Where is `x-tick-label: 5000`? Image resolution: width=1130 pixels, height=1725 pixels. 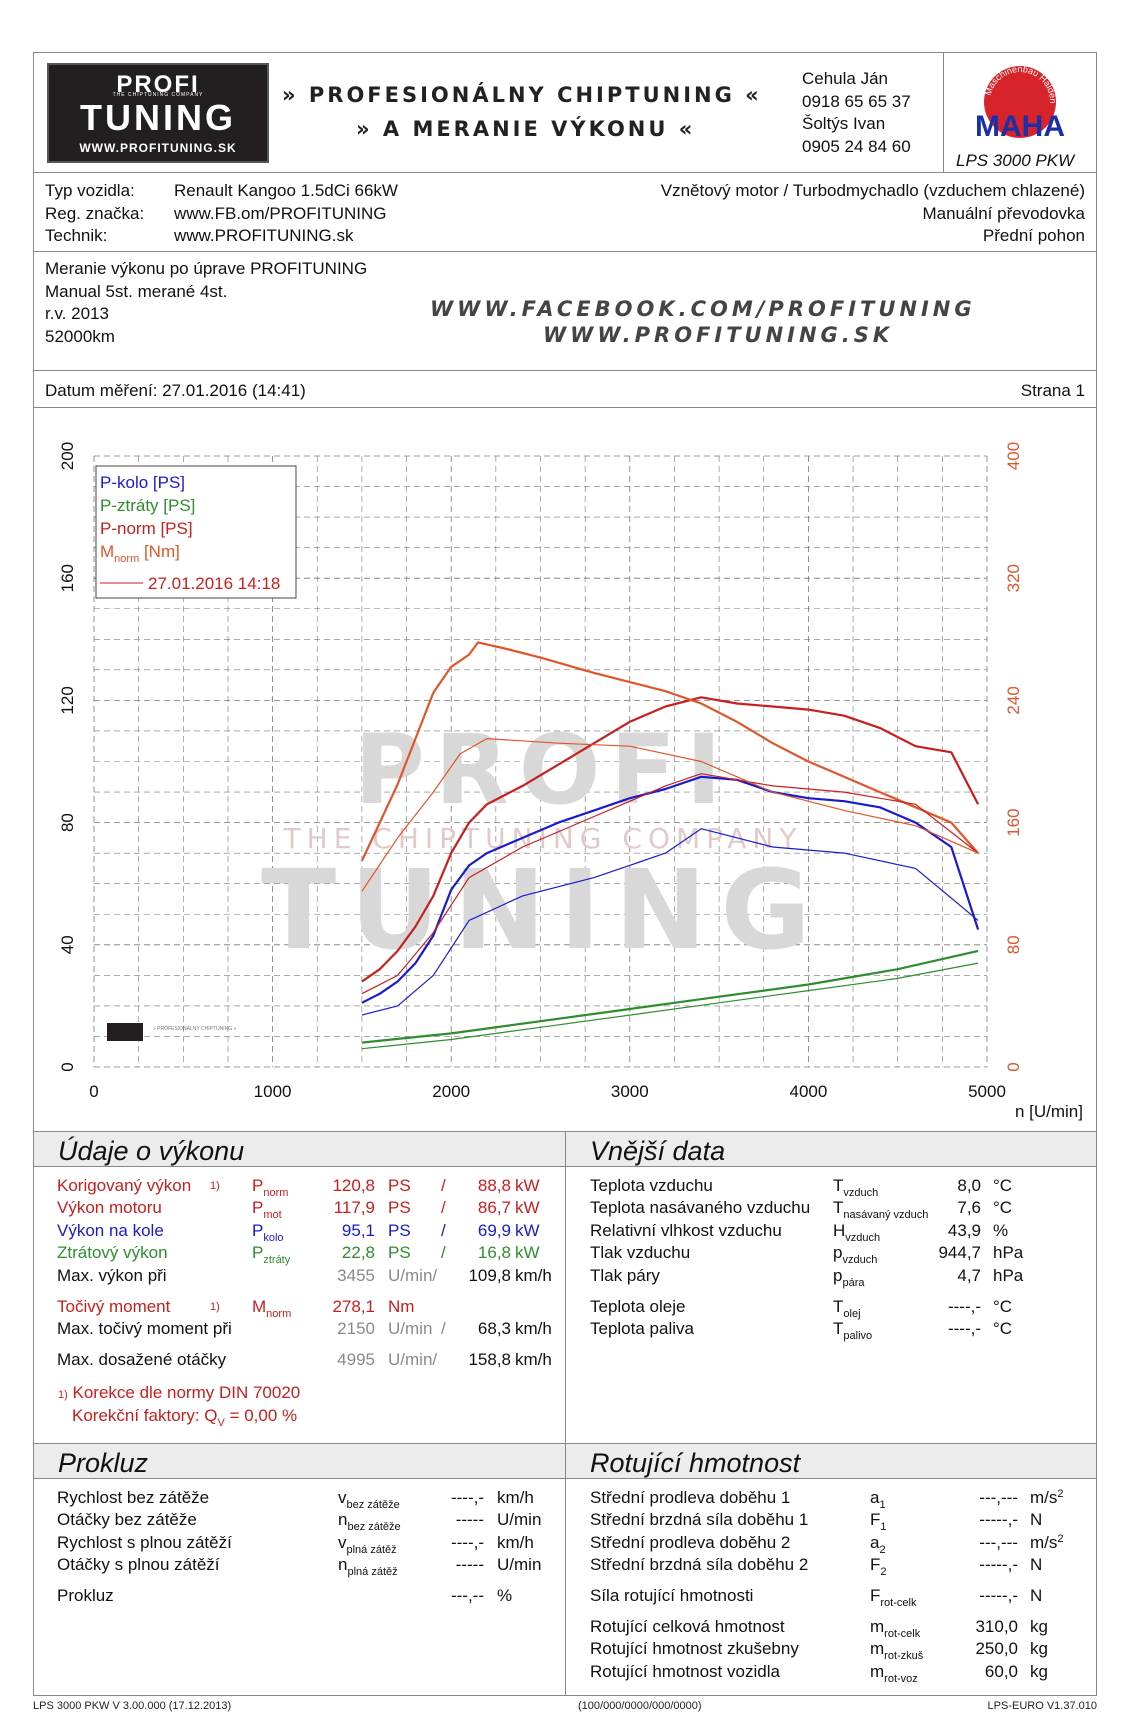 x-tick-label: 5000 is located at coordinates (987, 1091).